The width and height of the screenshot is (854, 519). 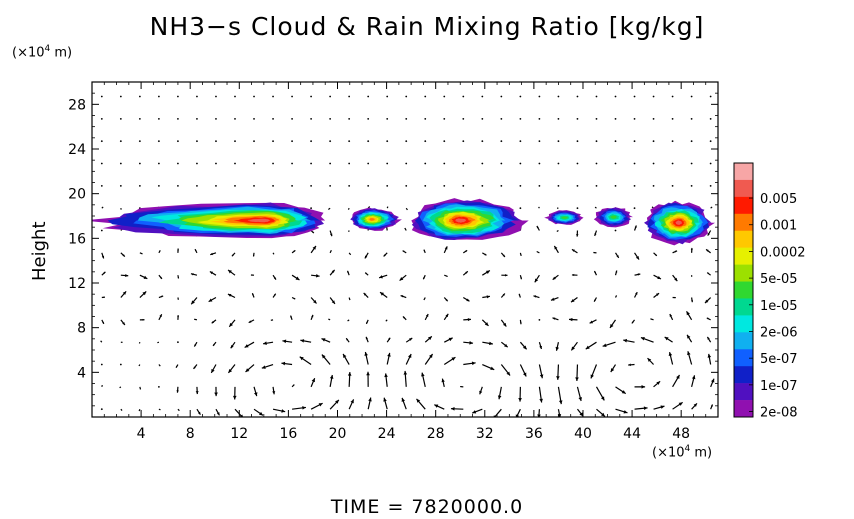 What do you see at coordinates (81, 329) in the screenshot?
I see `y-tick-label: 8` at bounding box center [81, 329].